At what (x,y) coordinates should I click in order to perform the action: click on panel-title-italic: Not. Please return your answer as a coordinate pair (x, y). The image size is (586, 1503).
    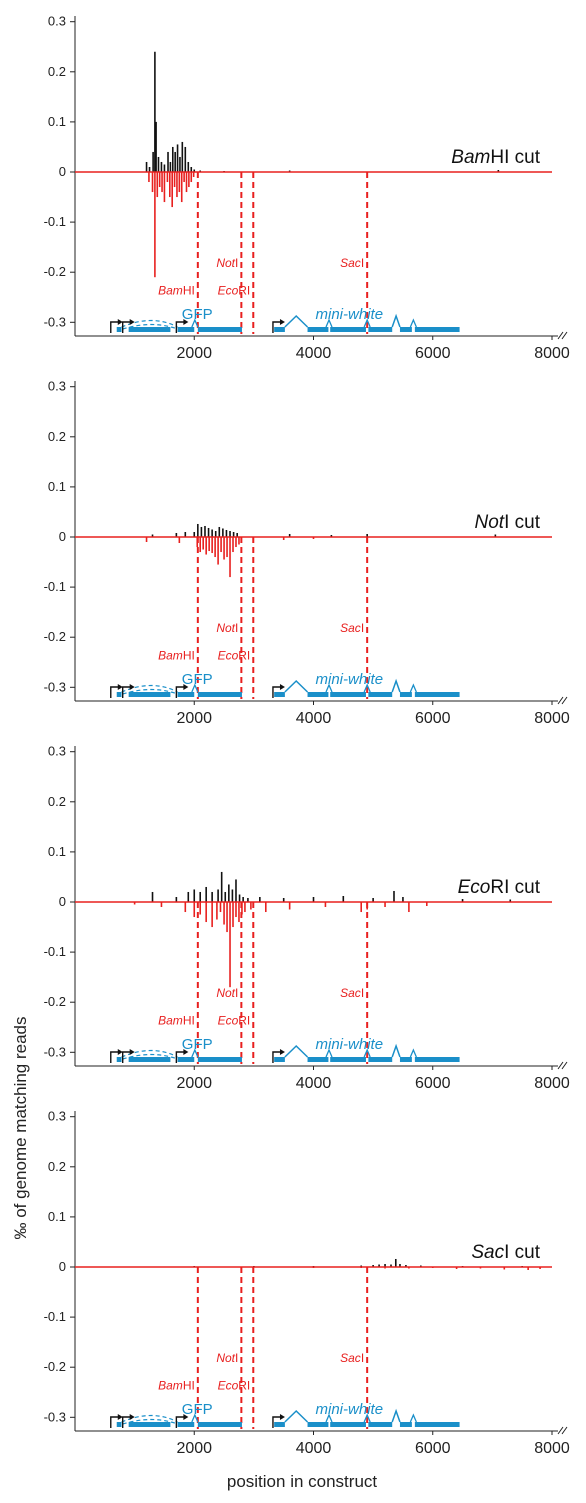
    Looking at the image, I should click on (490, 522).